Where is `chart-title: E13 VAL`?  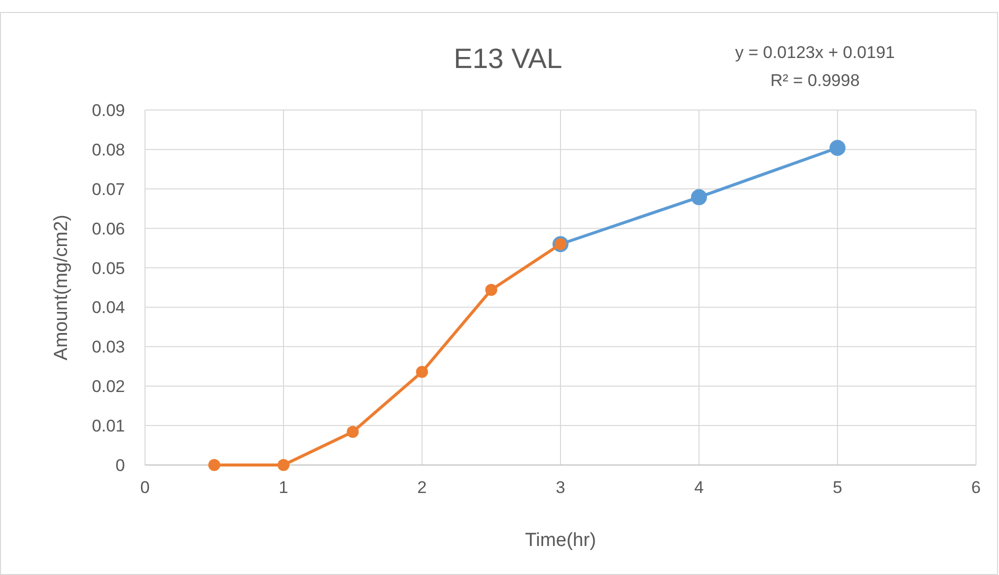
chart-title: E13 VAL is located at coordinates (508, 58).